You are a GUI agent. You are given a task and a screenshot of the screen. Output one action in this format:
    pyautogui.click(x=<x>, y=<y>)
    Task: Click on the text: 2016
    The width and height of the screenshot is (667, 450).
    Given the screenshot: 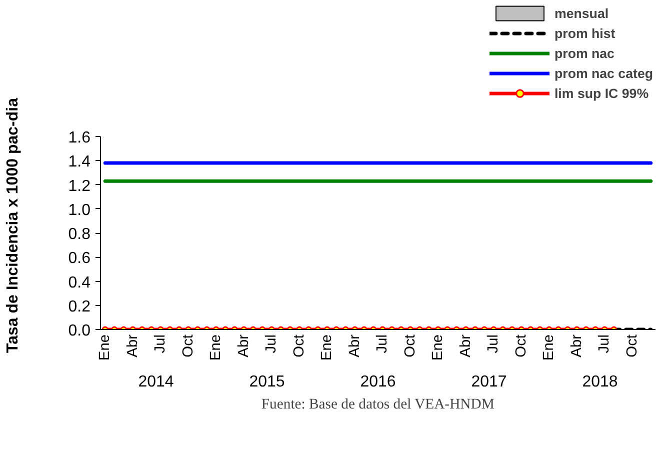 What is the action you would take?
    pyautogui.click(x=378, y=382)
    